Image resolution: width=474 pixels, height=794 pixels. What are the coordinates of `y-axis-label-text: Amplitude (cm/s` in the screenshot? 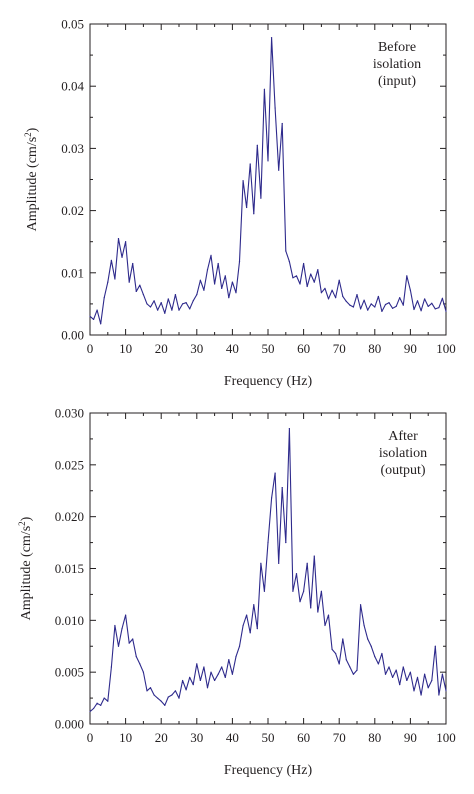 It's located at (32, 184).